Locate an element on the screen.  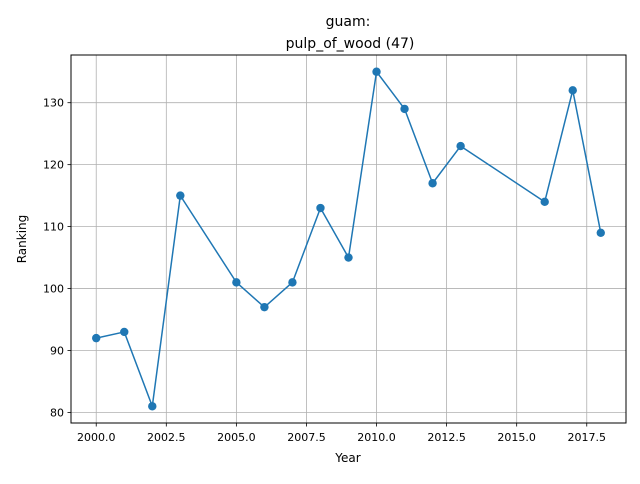
x-tick-label: 2005.0 is located at coordinates (236, 437).